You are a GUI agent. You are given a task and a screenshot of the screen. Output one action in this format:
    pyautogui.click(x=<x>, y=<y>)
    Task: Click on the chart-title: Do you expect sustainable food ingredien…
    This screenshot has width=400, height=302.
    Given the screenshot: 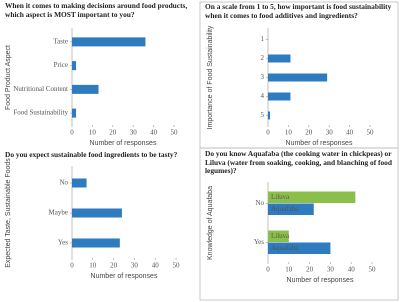 What is the action you would take?
    pyautogui.click(x=91, y=154)
    